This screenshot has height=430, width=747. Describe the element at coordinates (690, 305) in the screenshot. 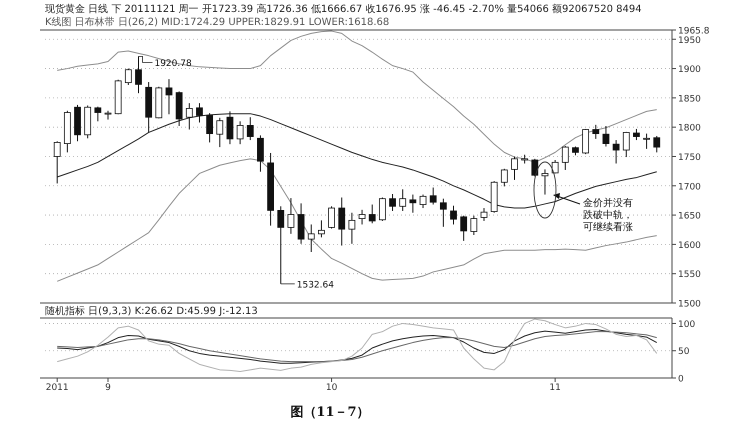

I see `y-tick-label: 1500` at that location.